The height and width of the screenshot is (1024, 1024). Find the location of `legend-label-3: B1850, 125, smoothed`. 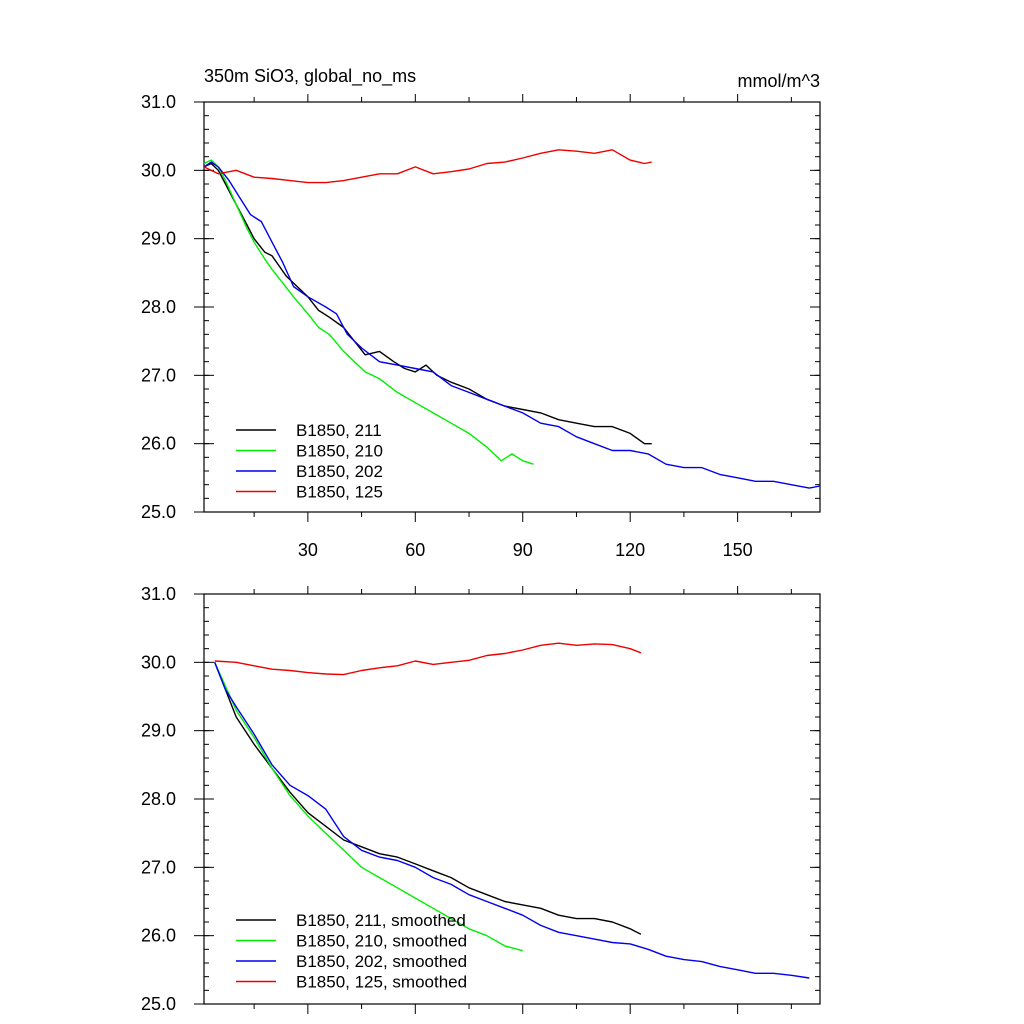

legend-label-3: B1850, 125, smoothed is located at coordinates (381, 982).